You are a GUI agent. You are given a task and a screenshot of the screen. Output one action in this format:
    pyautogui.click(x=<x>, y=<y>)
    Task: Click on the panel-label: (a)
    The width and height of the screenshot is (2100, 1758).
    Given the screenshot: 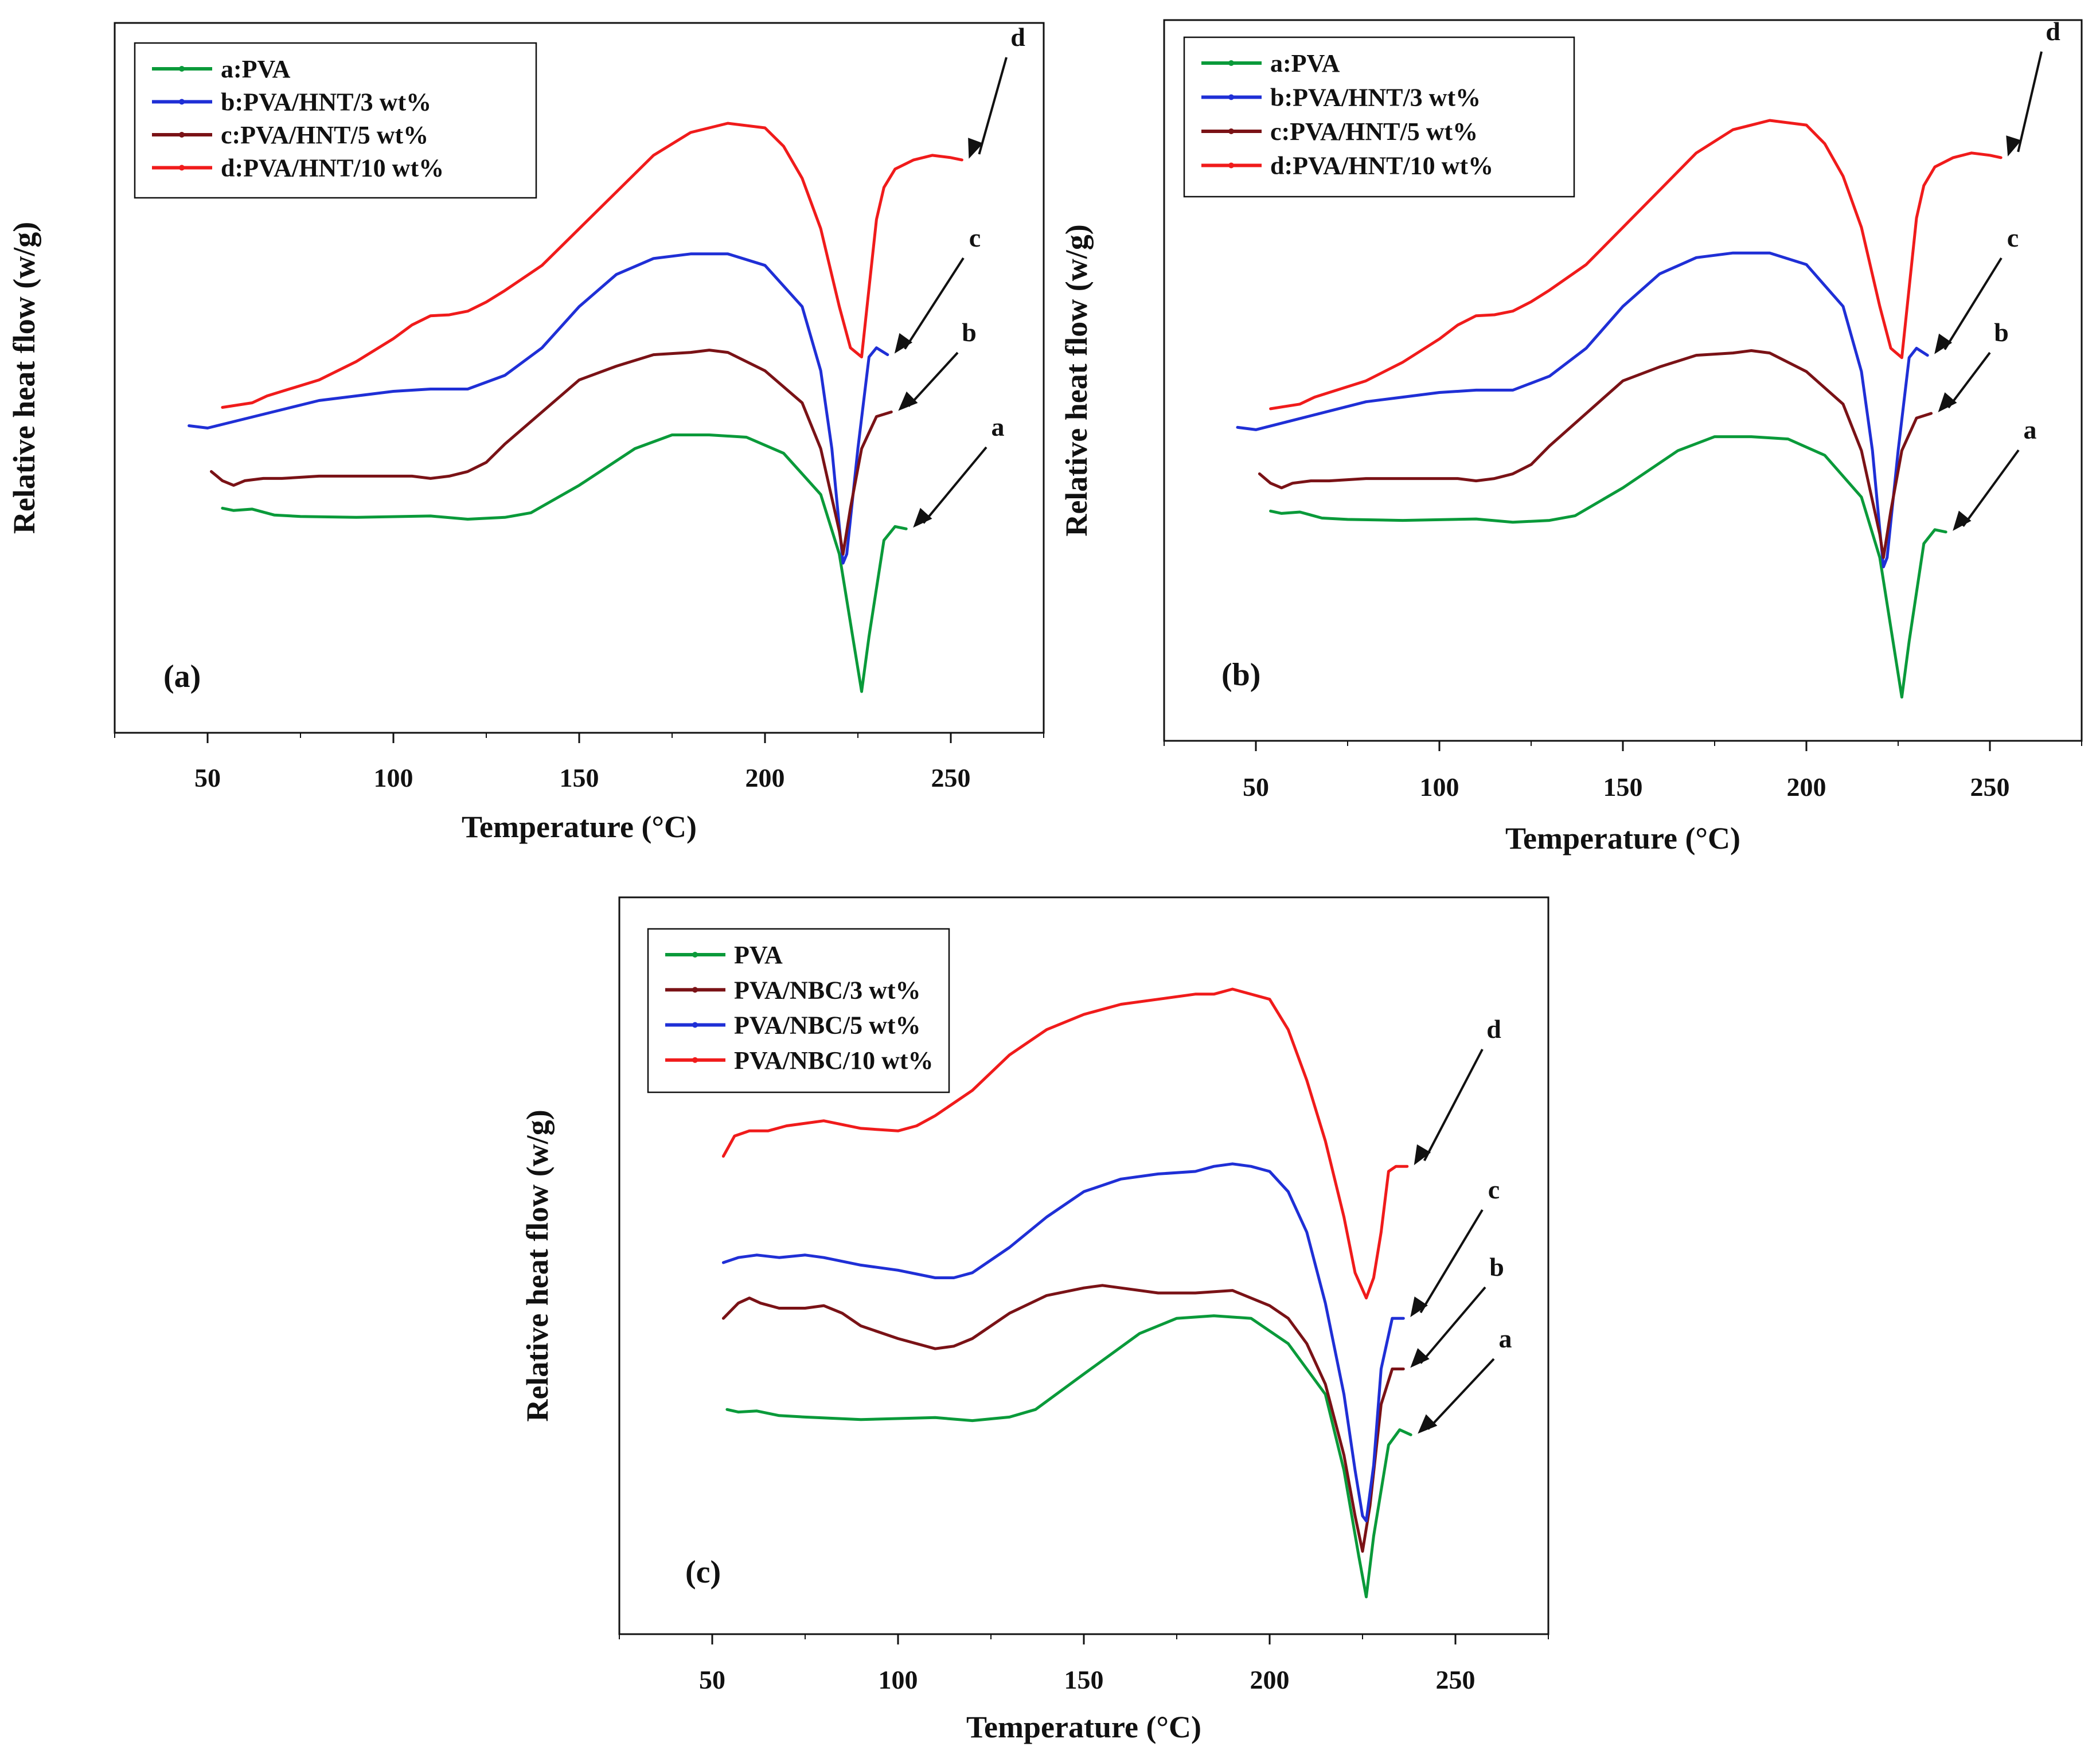 What is the action you would take?
    pyautogui.click(x=182, y=676)
    